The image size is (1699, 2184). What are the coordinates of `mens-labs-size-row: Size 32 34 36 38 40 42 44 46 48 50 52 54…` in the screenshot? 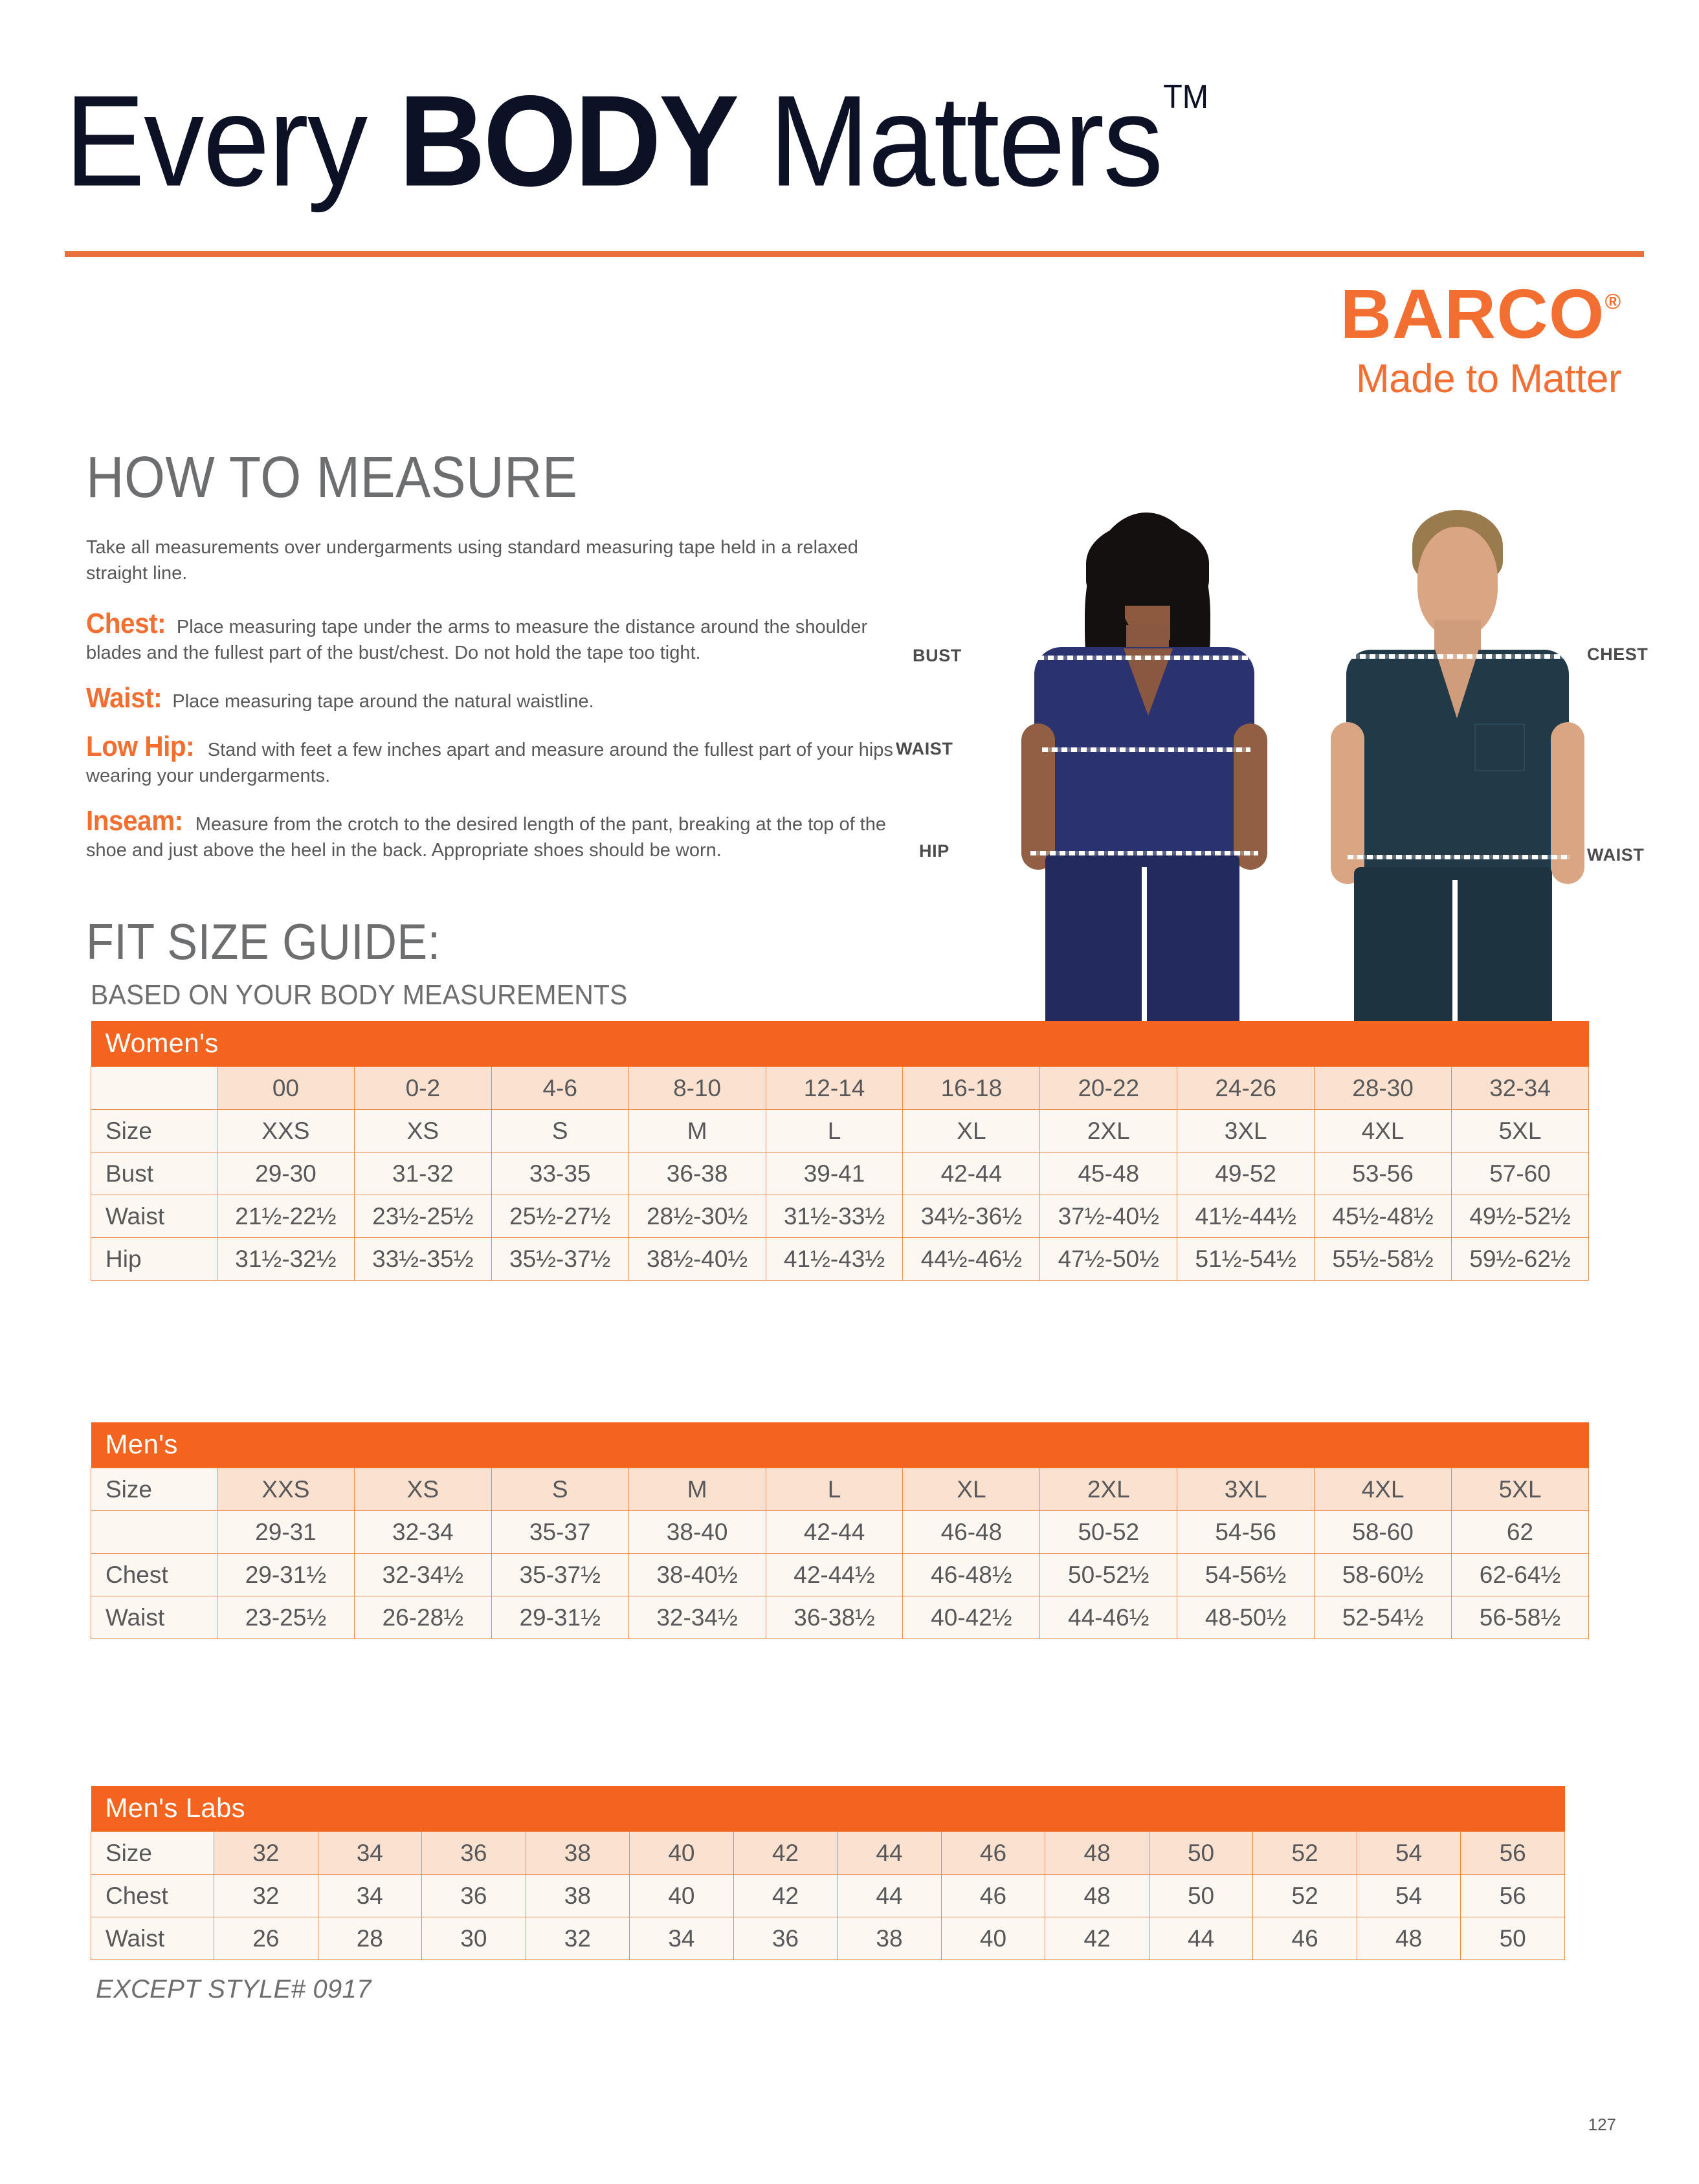 It's located at (828, 1853).